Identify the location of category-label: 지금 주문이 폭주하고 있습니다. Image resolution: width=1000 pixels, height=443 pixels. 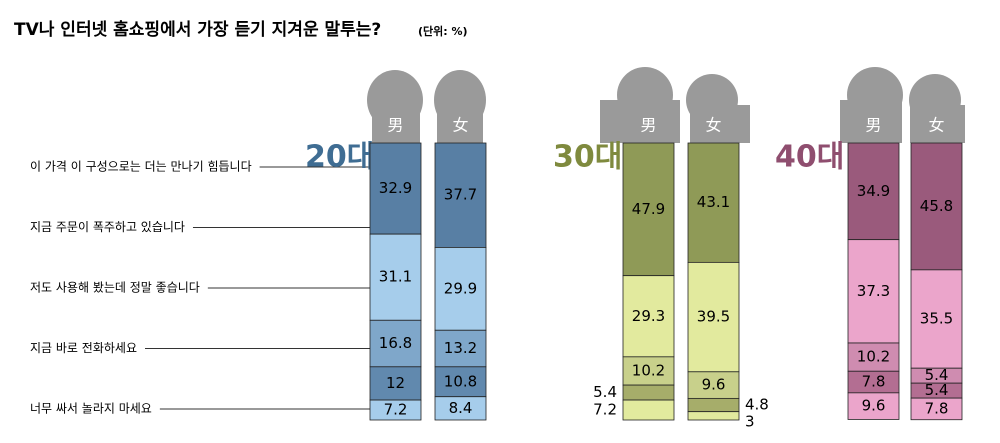
(107, 227).